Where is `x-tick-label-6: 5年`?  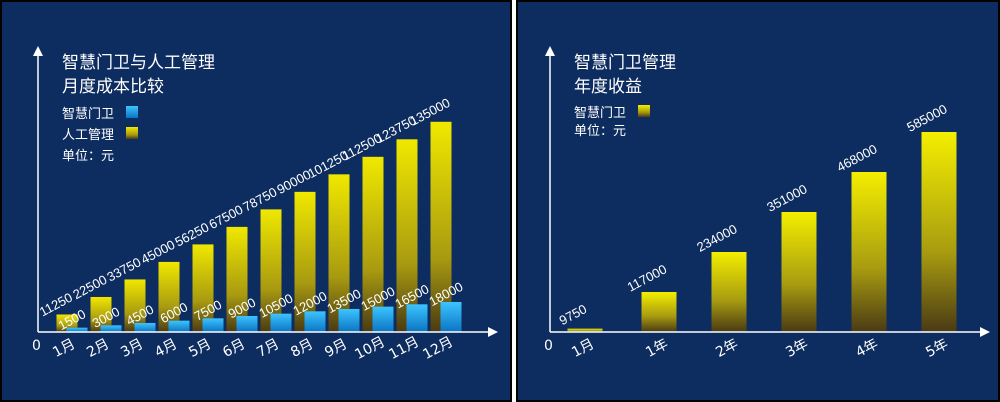
x-tick-label-6: 5年 is located at coordinates (937, 348).